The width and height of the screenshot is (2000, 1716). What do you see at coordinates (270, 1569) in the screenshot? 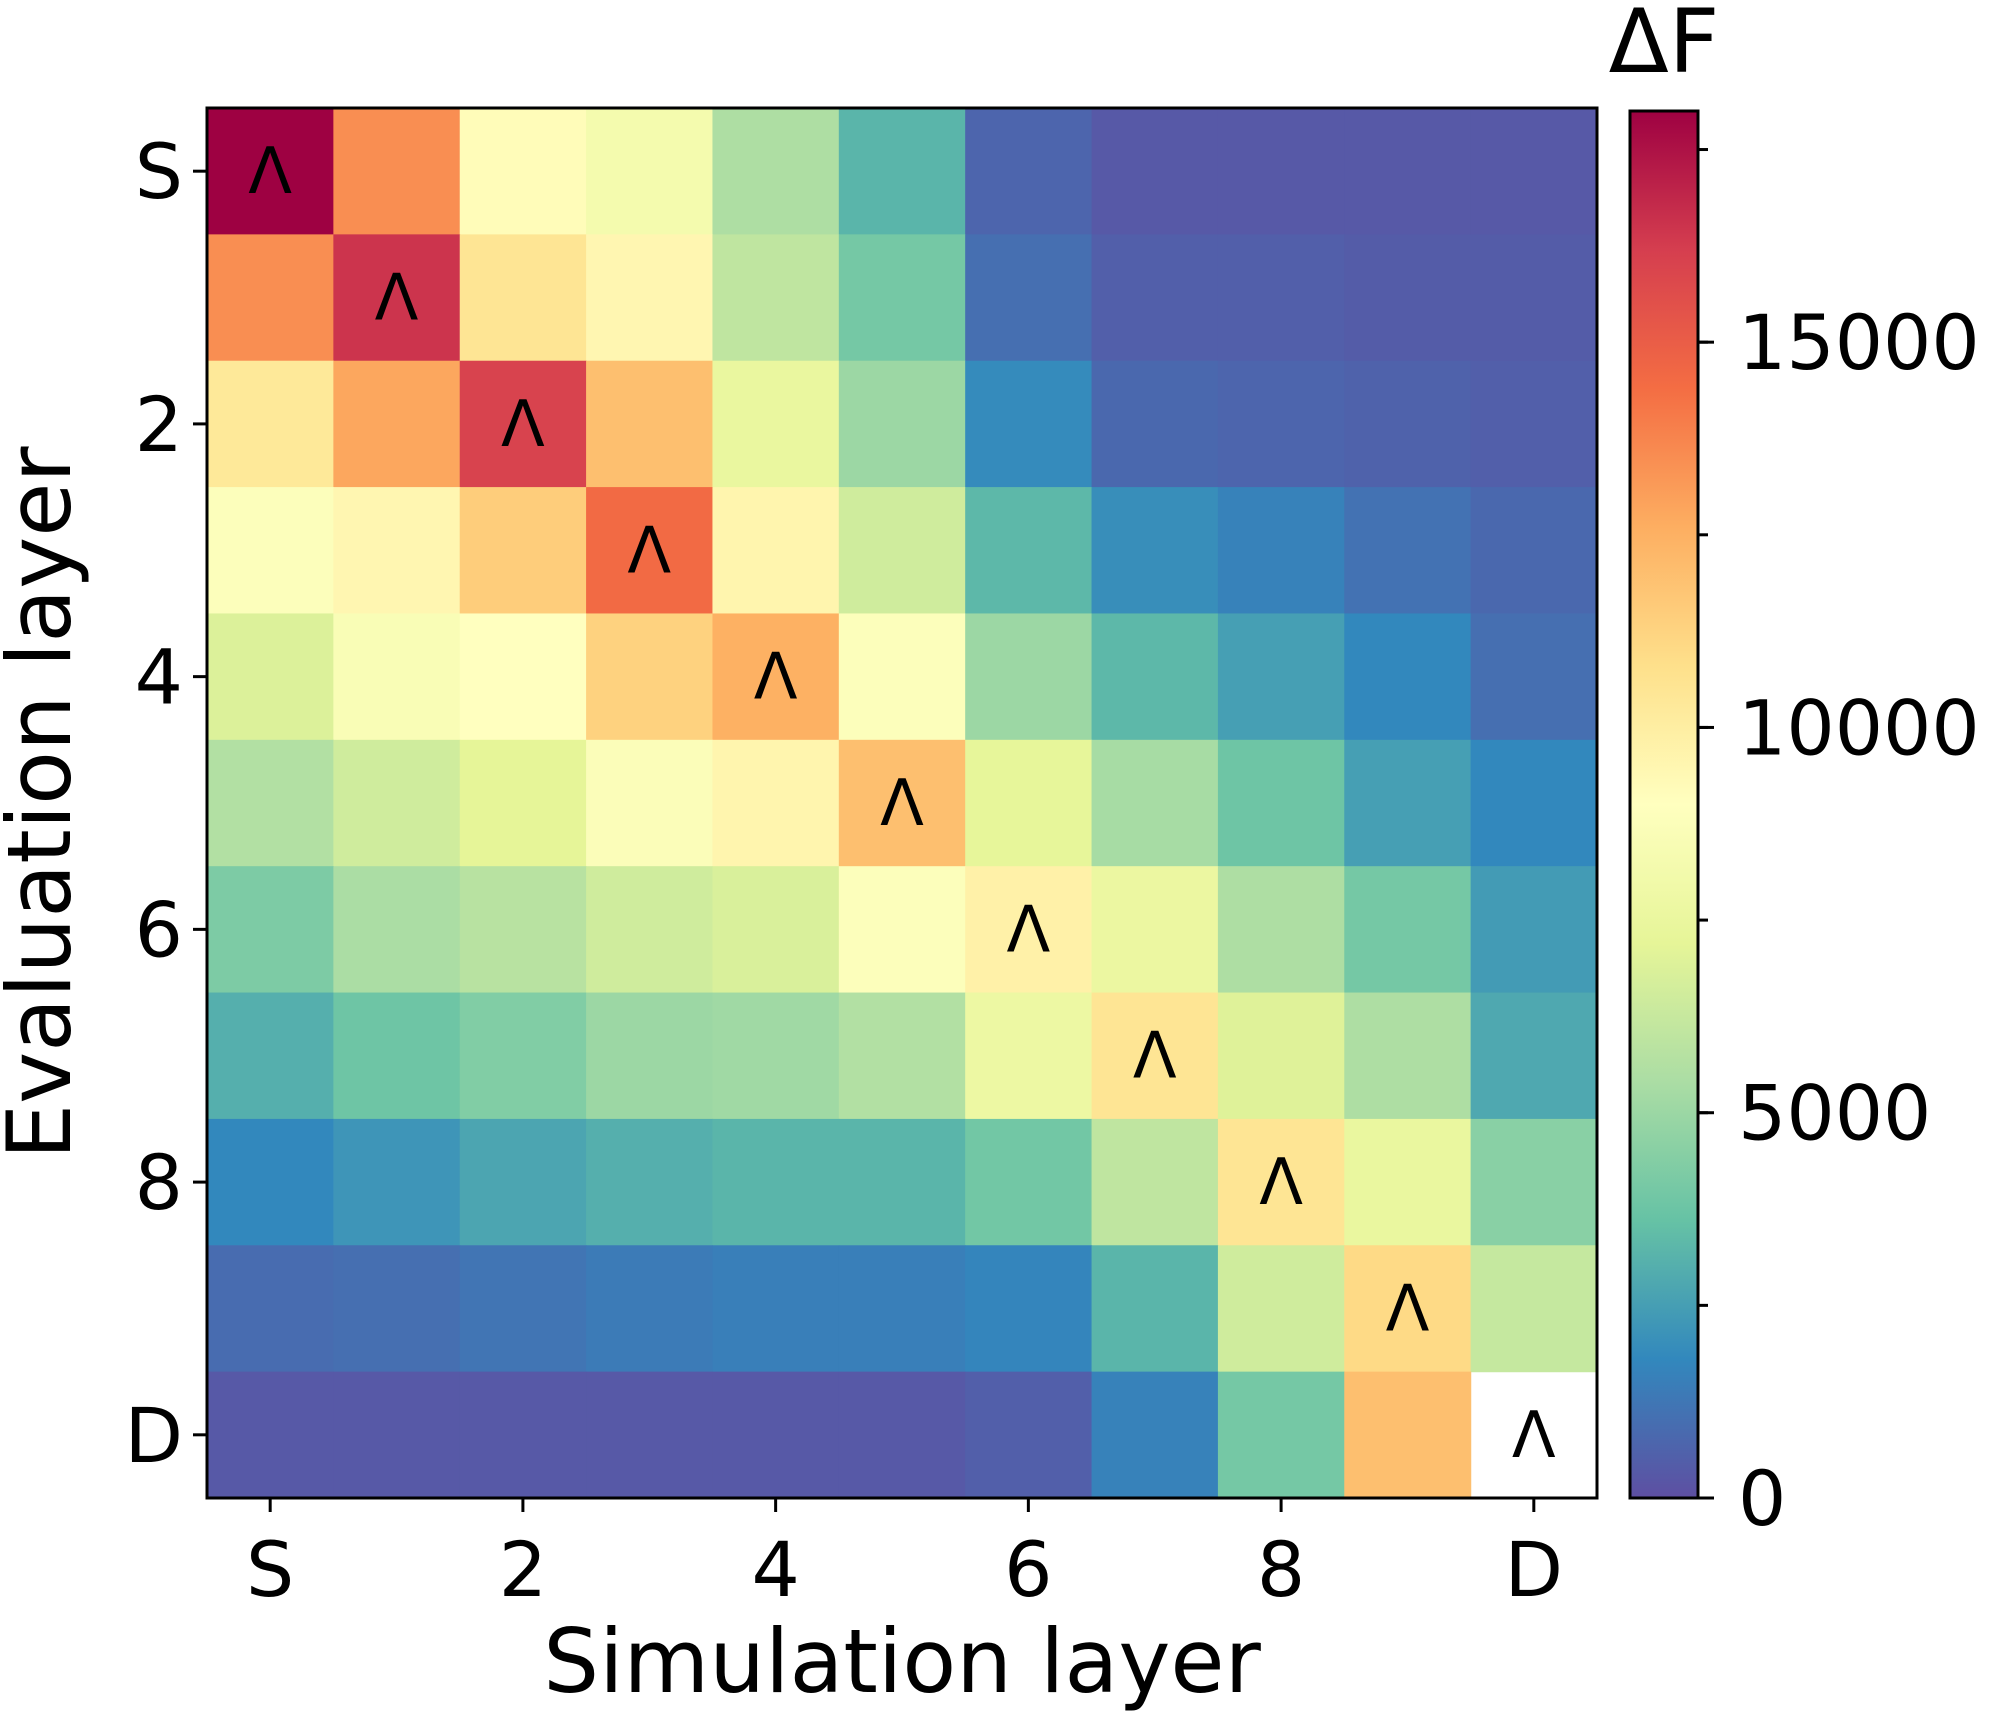
I see `x-tick-label: S` at bounding box center [270, 1569].